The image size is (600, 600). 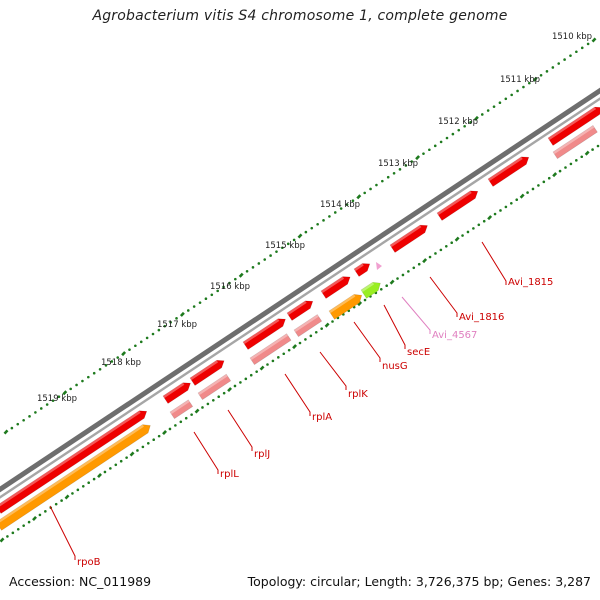 What do you see at coordinates (572, 37) in the screenshot?
I see `ruler-tick-label: 1510 kbp` at bounding box center [572, 37].